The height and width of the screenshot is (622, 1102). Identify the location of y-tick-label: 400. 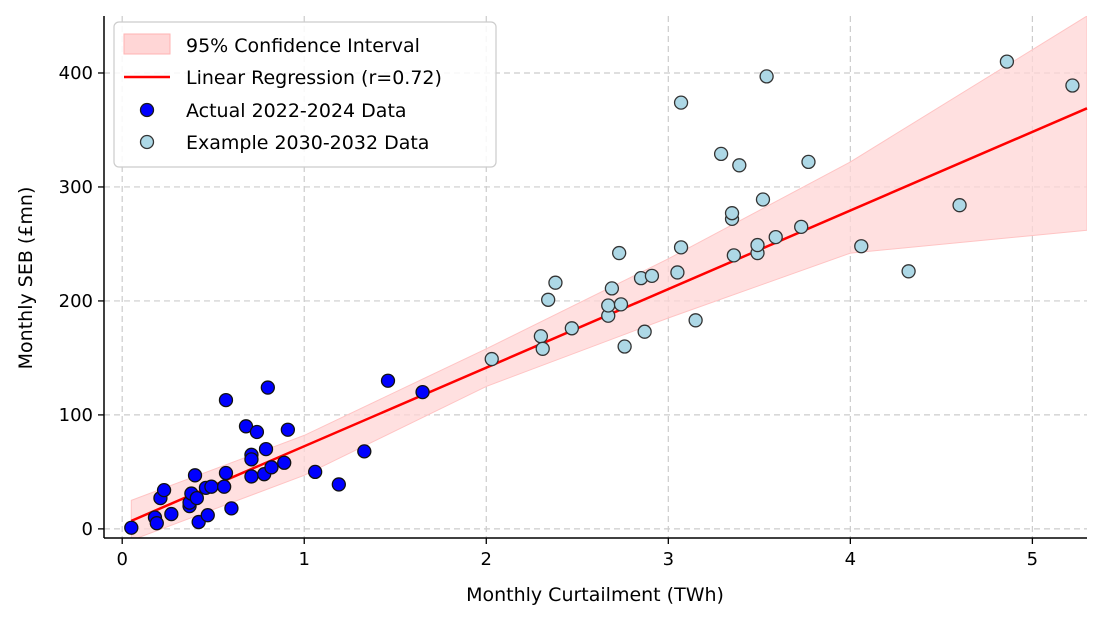
(76, 73).